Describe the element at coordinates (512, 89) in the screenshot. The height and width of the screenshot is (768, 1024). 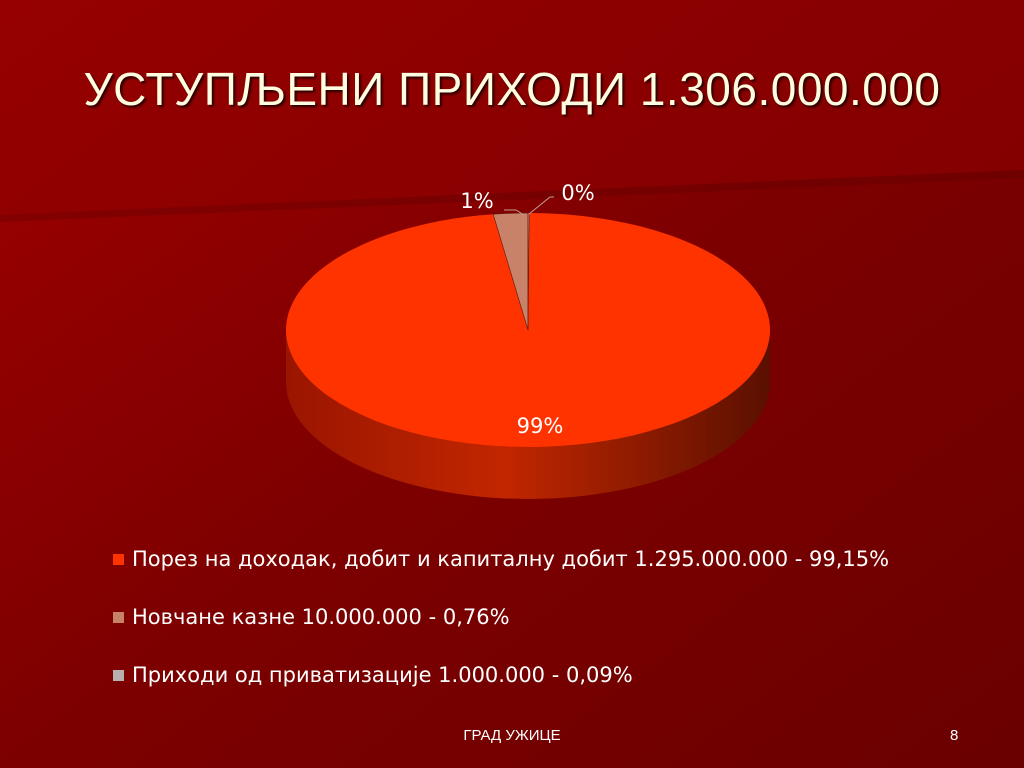
I see `slide-title: УСТУПЉЕНИ ПРИХОДИ 1.306.000.000` at that location.